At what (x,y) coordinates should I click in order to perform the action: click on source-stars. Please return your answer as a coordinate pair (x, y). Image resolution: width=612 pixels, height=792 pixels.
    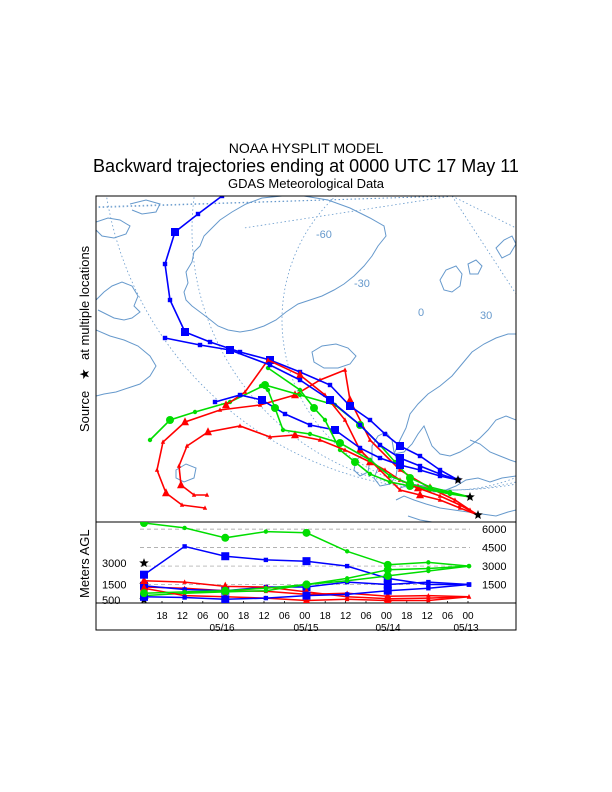
    Looking at the image, I should click on (468, 497).